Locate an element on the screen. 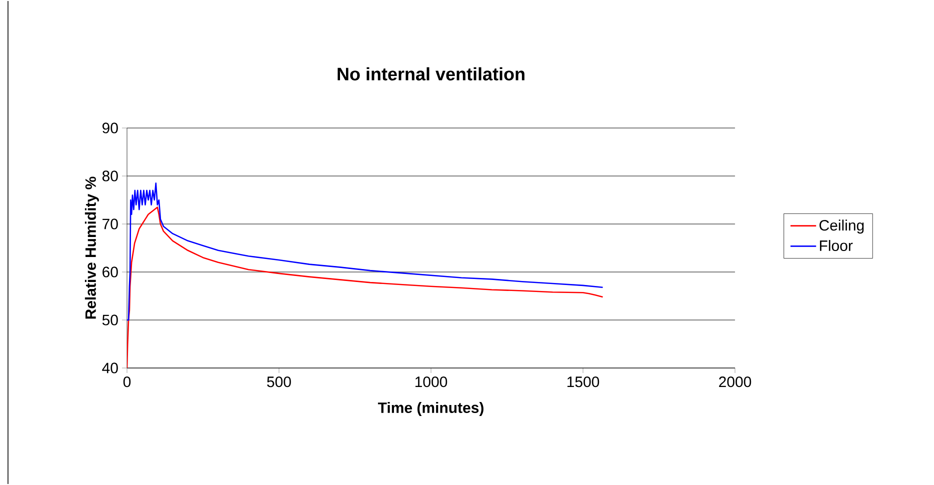  y-tick-label: 40 is located at coordinates (110, 368).